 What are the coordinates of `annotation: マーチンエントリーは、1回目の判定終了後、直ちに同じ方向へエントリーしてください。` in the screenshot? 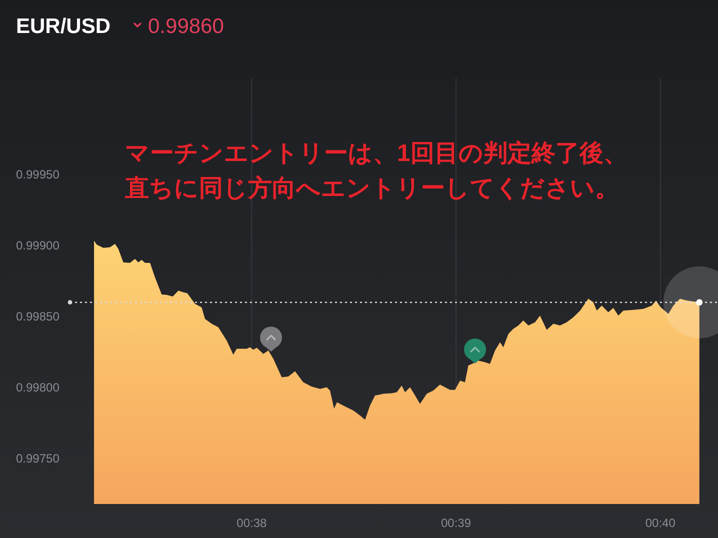 It's located at (376, 171).